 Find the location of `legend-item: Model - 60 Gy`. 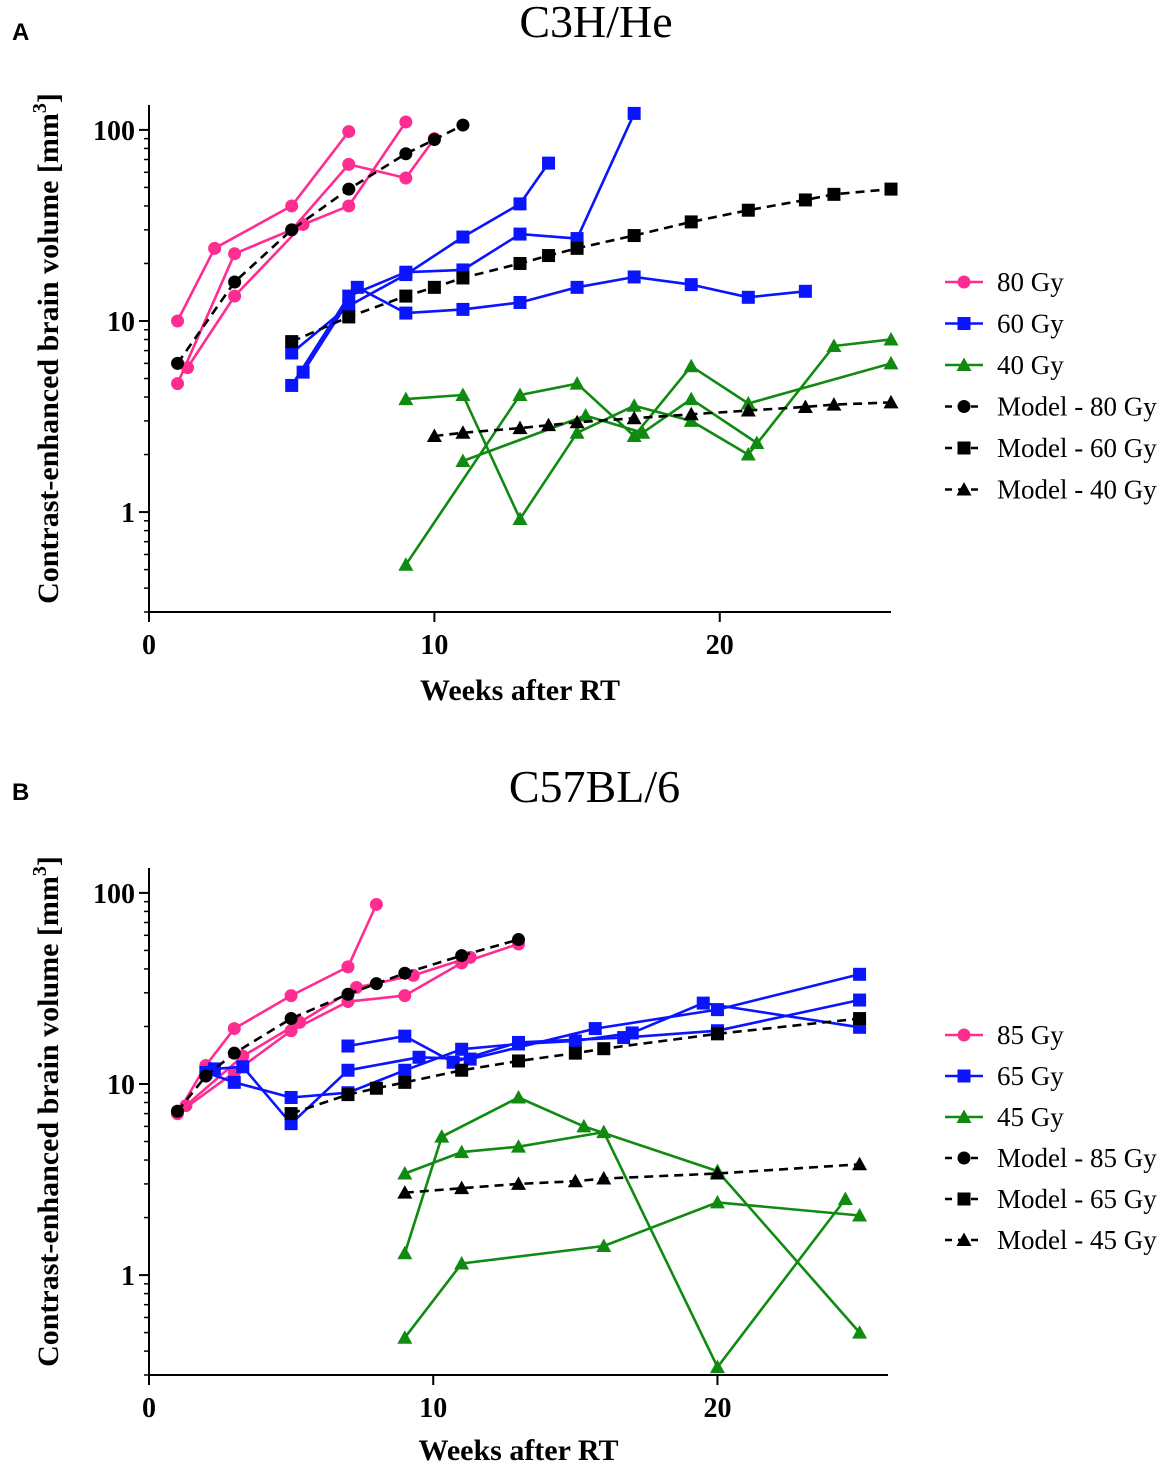

legend-item: Model - 60 Gy is located at coordinates (1051, 448).